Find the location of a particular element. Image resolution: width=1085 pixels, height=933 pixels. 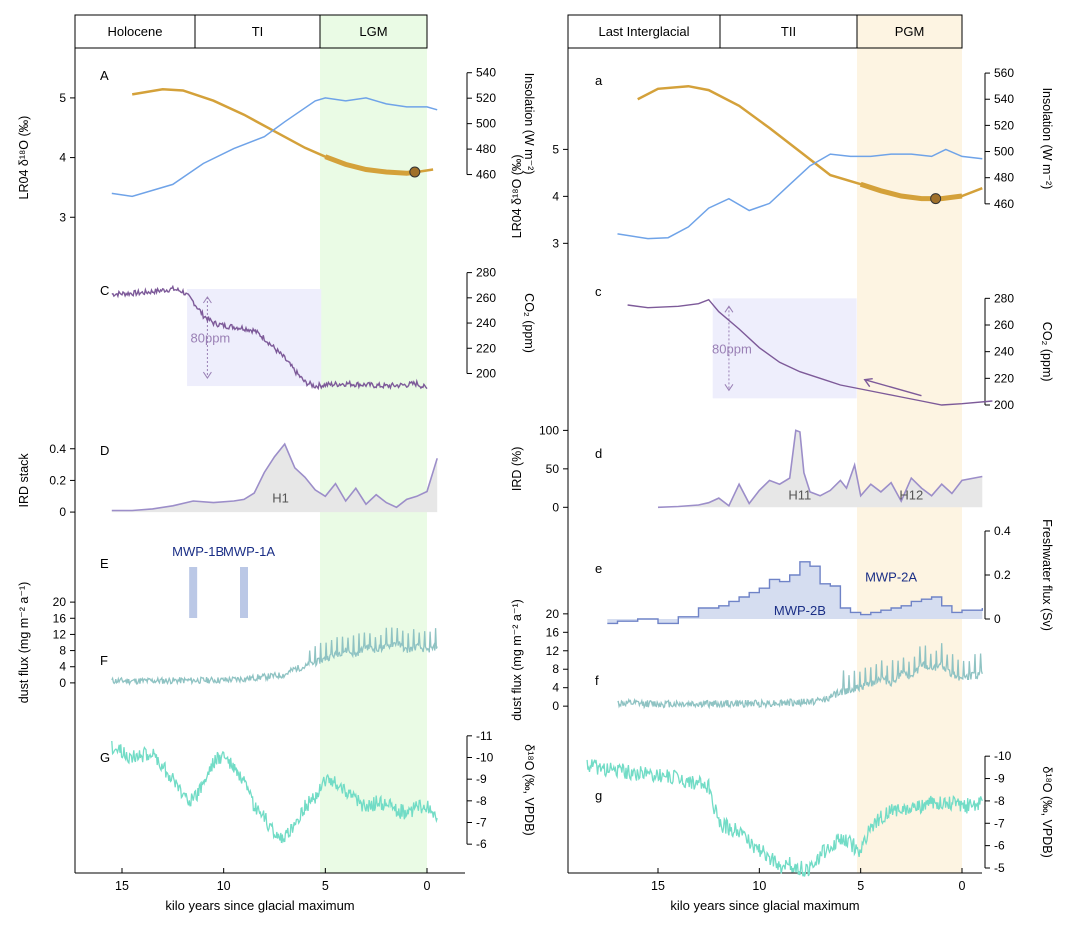

period-label: TII is located at coordinates (788, 31).